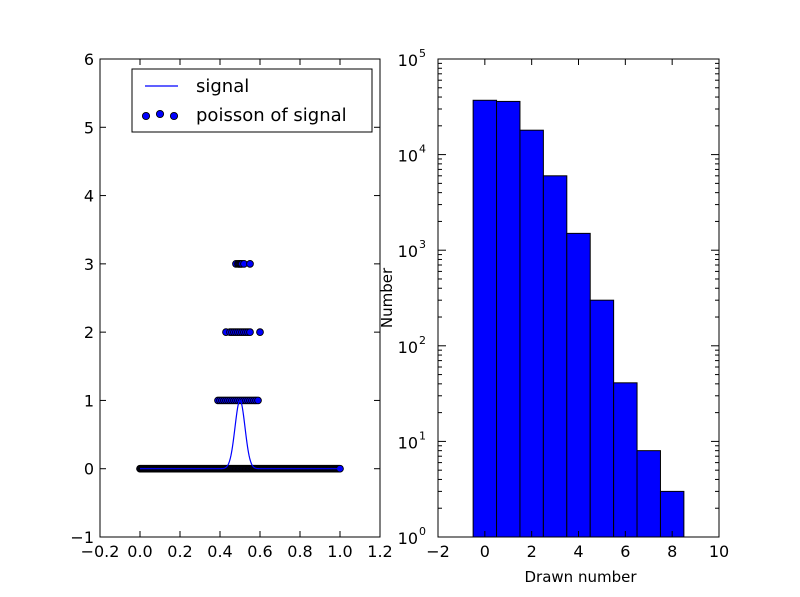  What do you see at coordinates (222, 86) in the screenshot?
I see `legend-label-signal: signal` at bounding box center [222, 86].